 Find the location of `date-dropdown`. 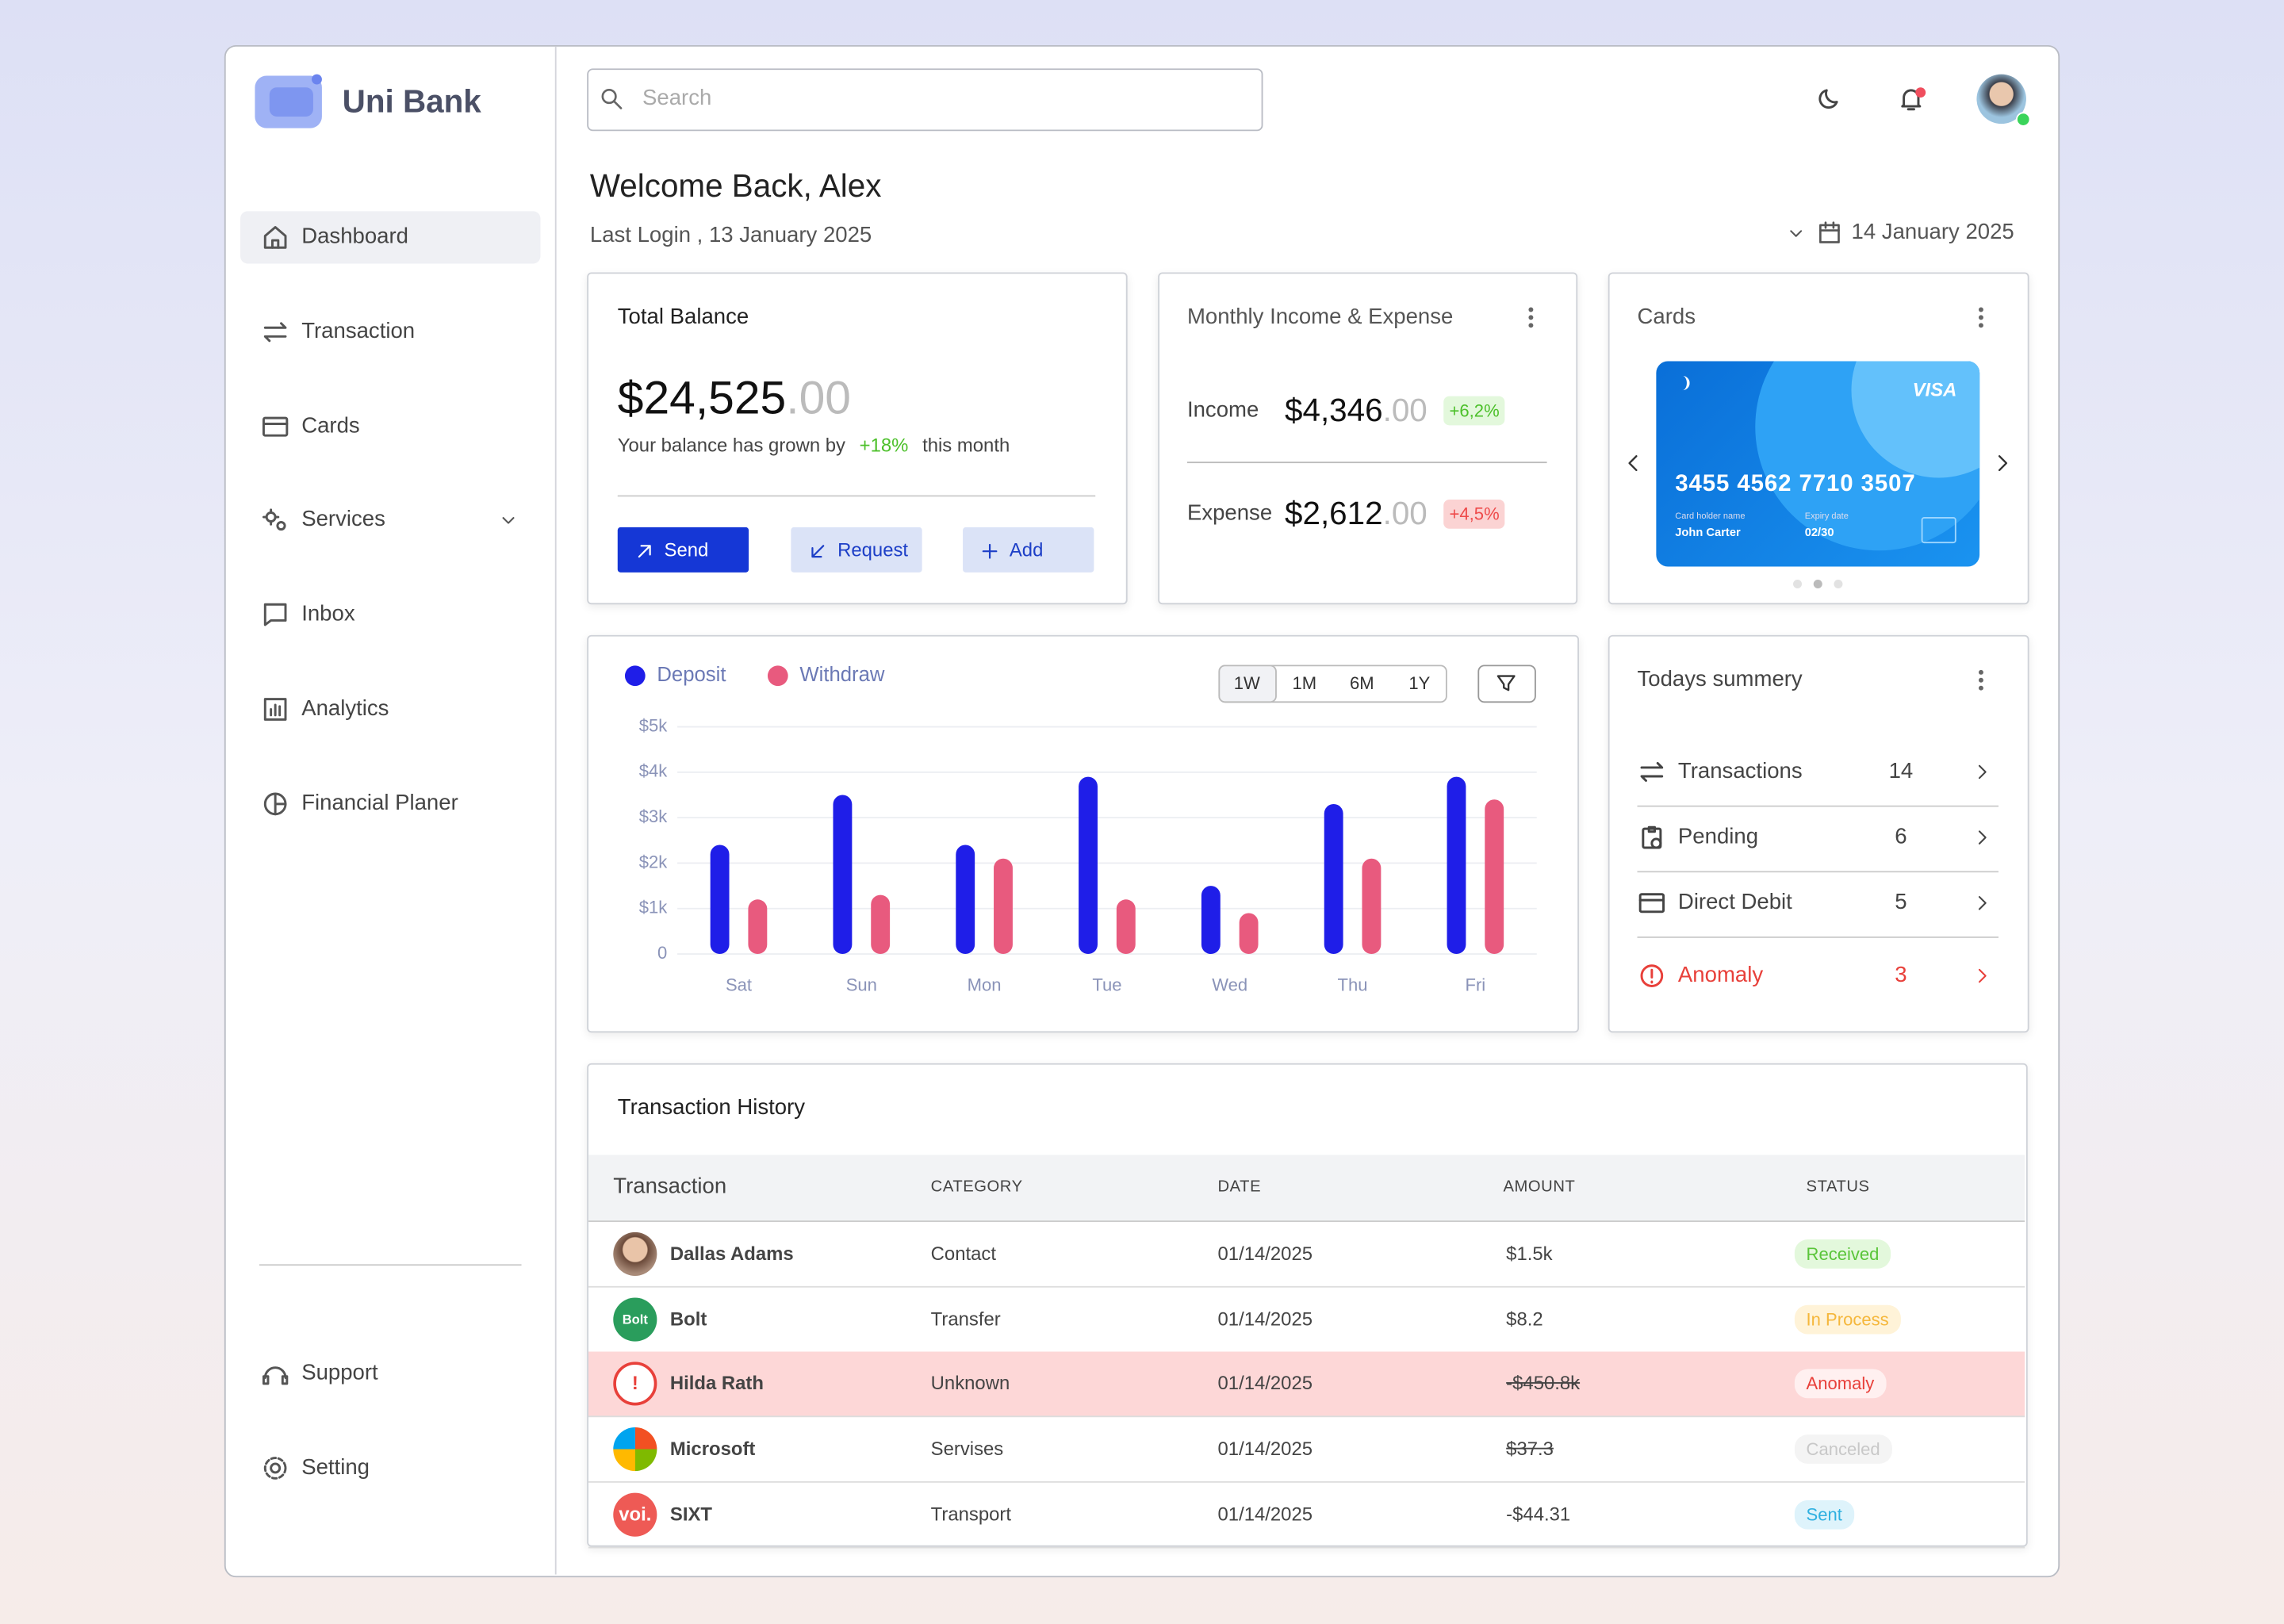

date-dropdown is located at coordinates (1796, 233).